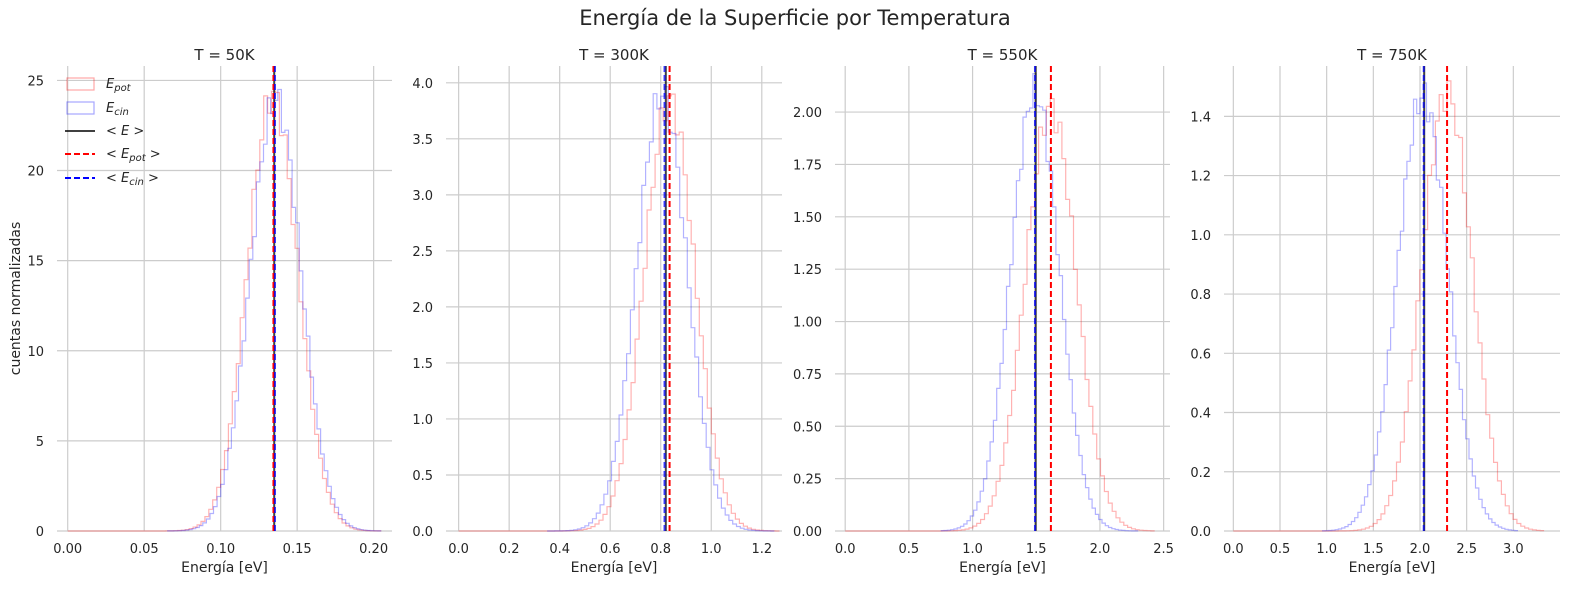 The height and width of the screenshot is (592, 1590). I want to click on y-tick-label: 0.50, so click(807, 427).